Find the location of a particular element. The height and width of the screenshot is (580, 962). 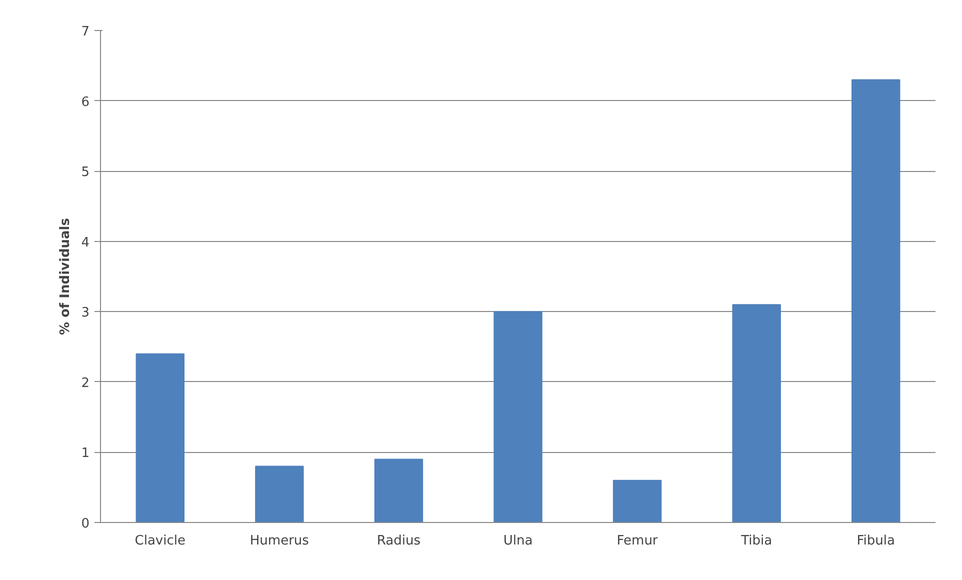

x-tick-label: Femur is located at coordinates (637, 541).